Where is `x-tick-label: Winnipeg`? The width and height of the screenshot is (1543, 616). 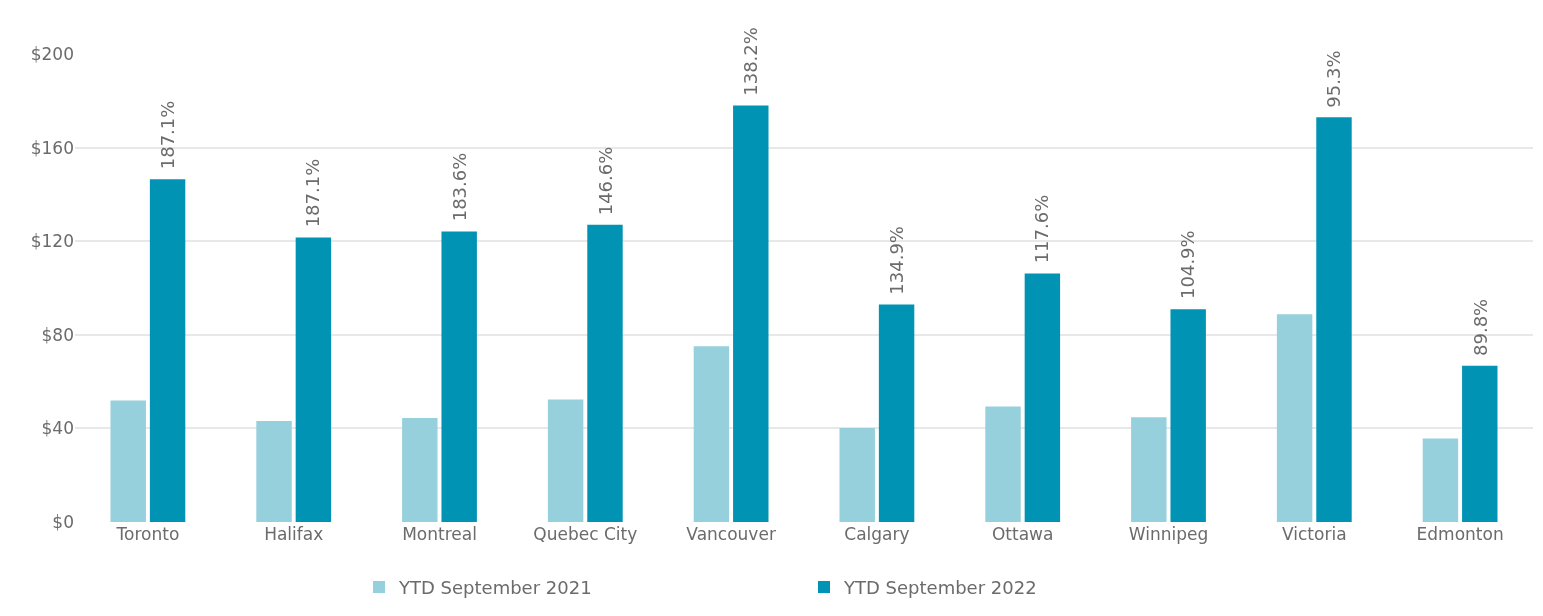
x-tick-label: Winnipeg is located at coordinates (1168, 534).